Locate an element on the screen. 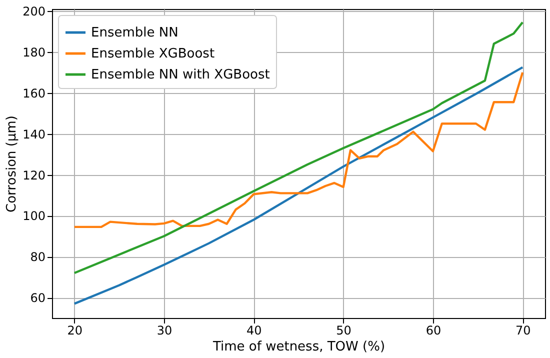 The image size is (550, 358). x-tick-label: 20 is located at coordinates (75, 331).